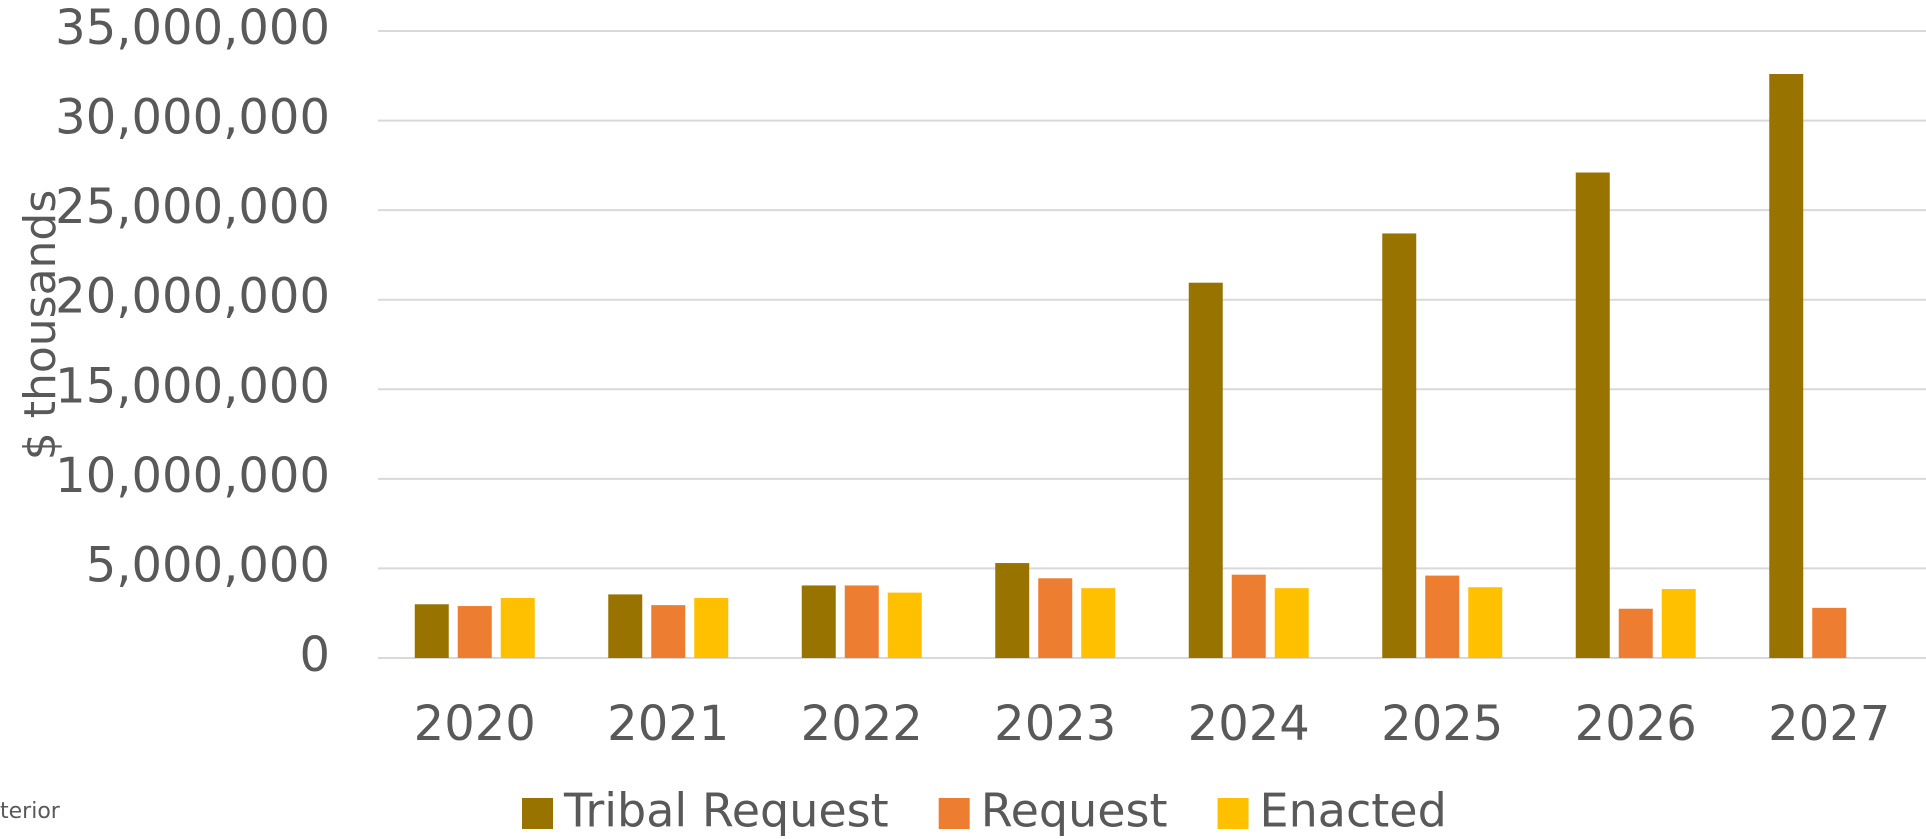 The height and width of the screenshot is (839, 1926). Describe the element at coordinates (208, 565) in the screenshot. I see `y-tick-label: 5,000,000` at that location.